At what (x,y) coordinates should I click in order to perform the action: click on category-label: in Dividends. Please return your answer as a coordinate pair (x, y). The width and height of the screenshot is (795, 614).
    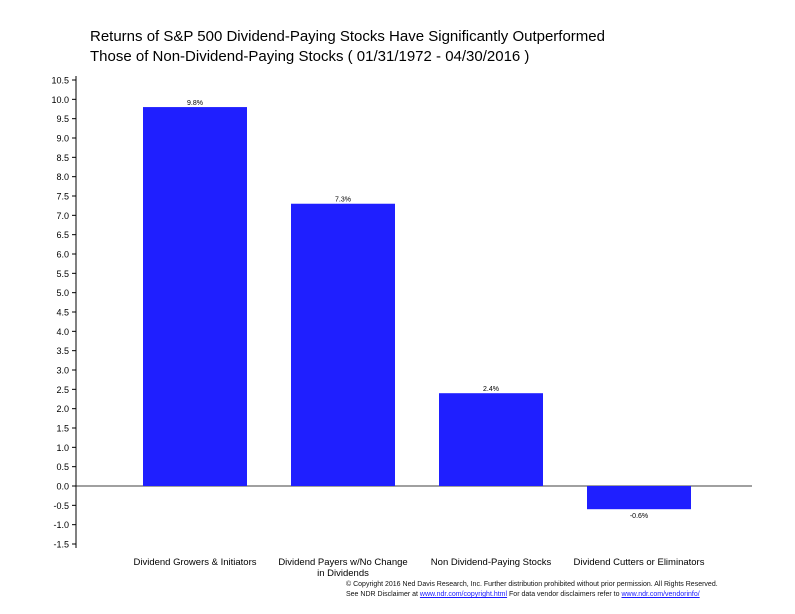
    Looking at the image, I should click on (343, 573).